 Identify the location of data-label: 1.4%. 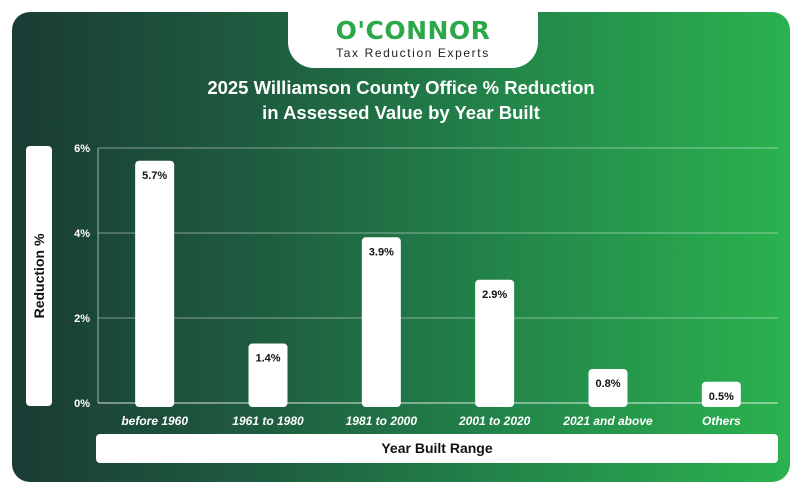
(267, 359).